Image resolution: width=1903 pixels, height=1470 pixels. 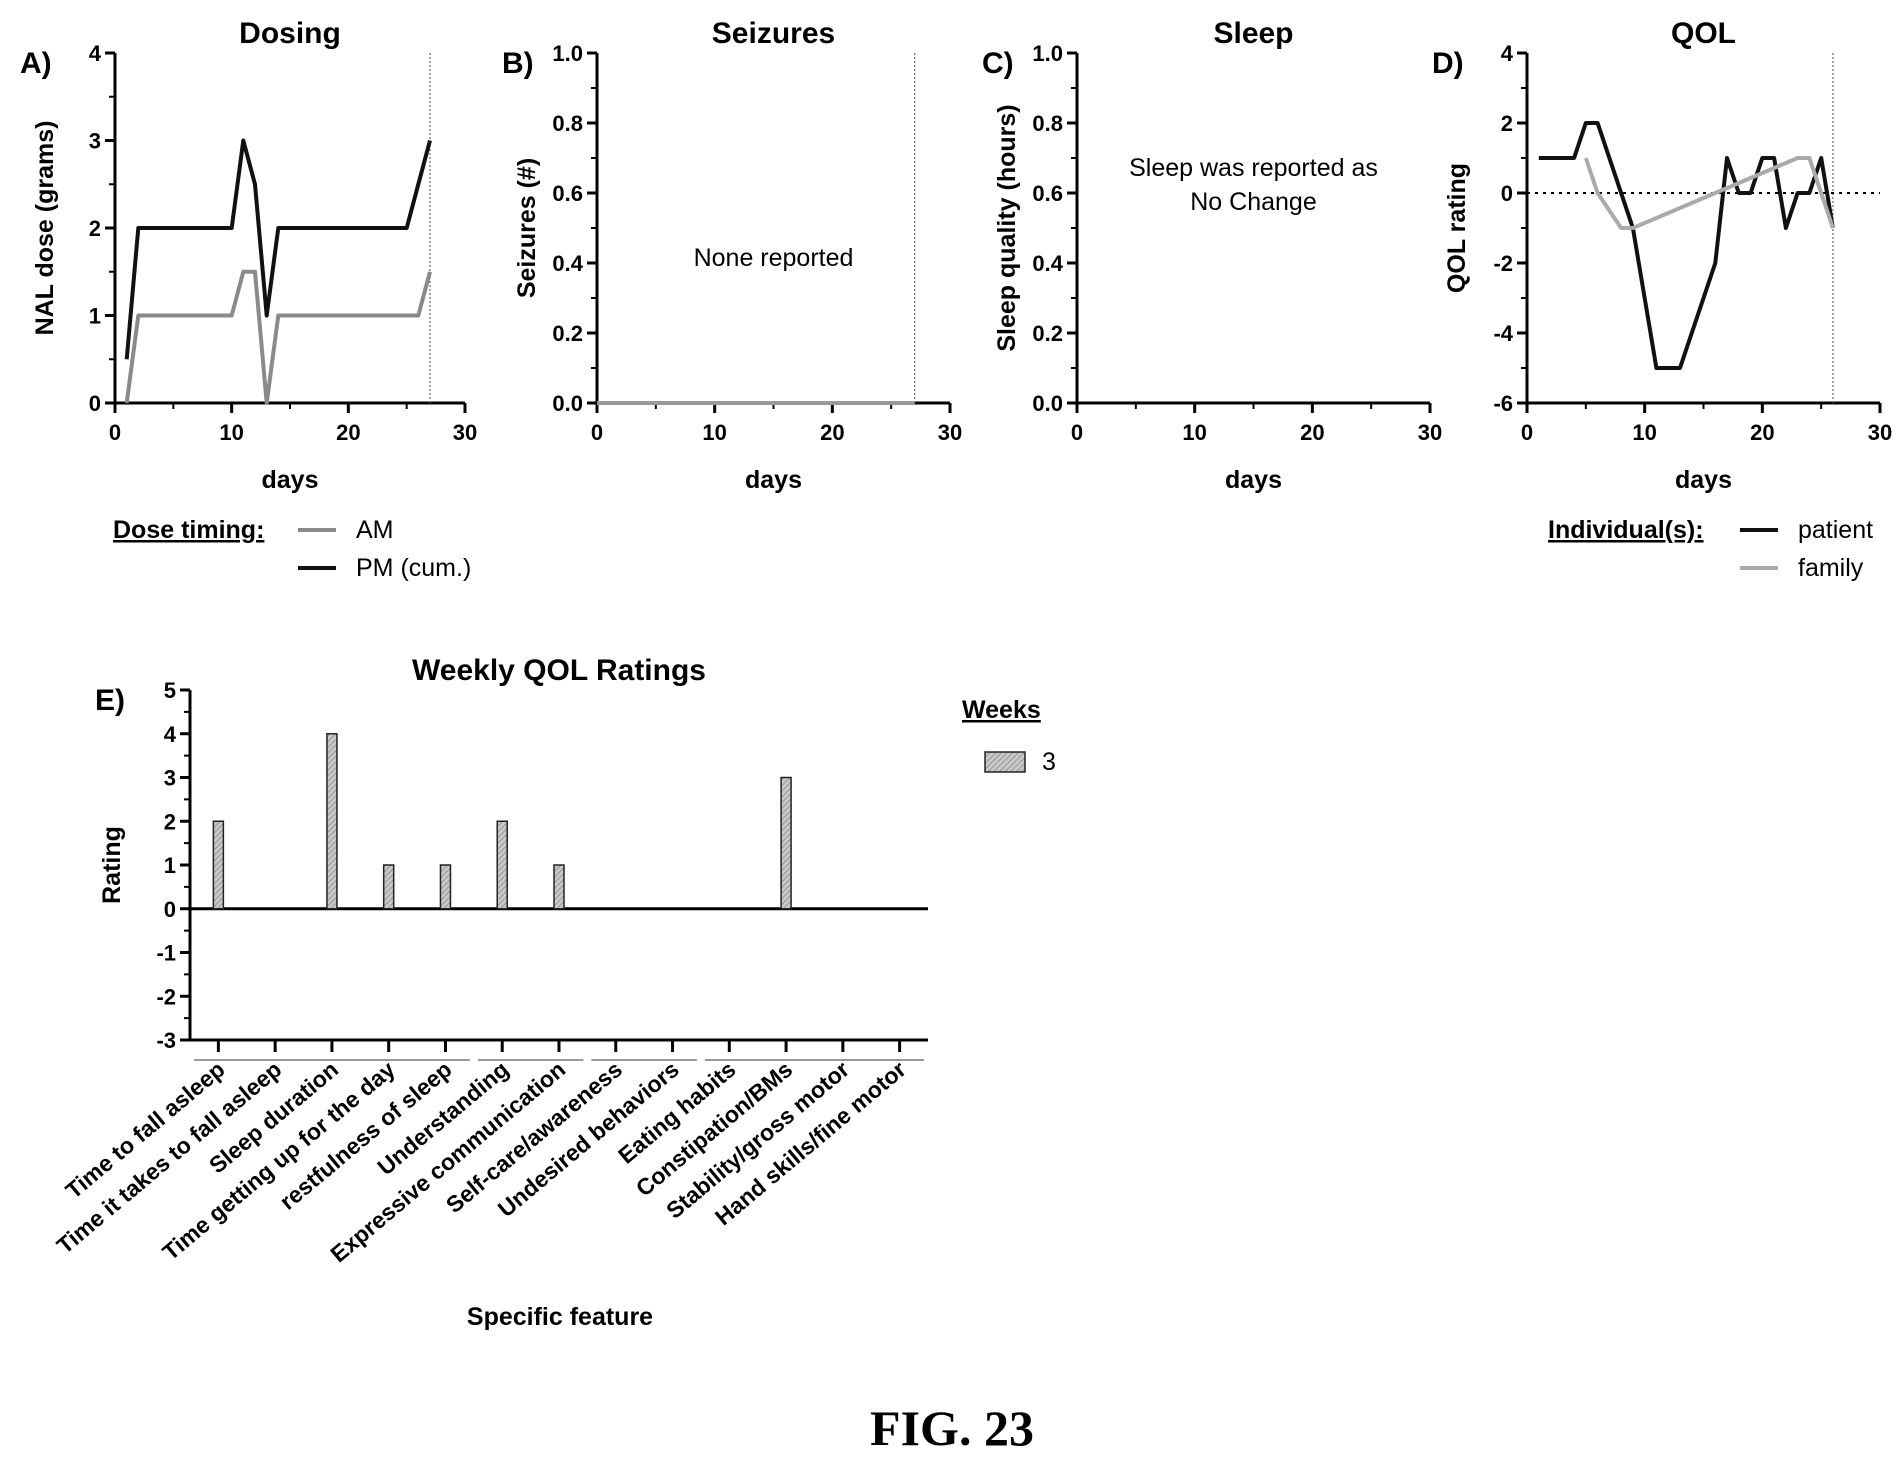 What do you see at coordinates (1001, 710) in the screenshot?
I see `legend-title: Weeks` at bounding box center [1001, 710].